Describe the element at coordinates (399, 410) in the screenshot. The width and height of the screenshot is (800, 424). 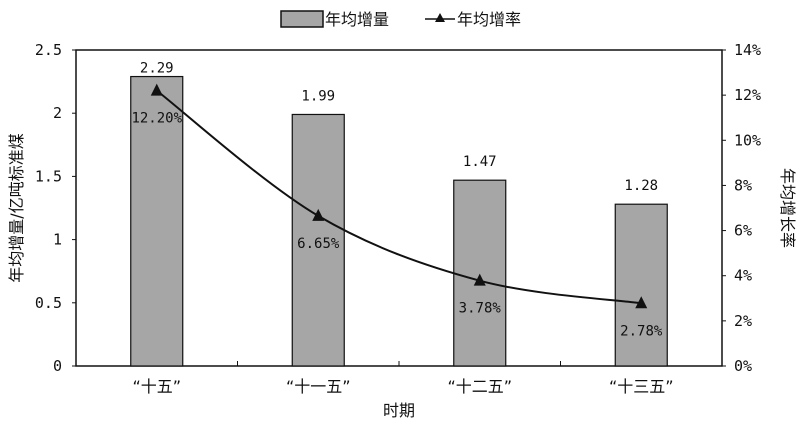
I see `x-axis-title: 时期` at that location.